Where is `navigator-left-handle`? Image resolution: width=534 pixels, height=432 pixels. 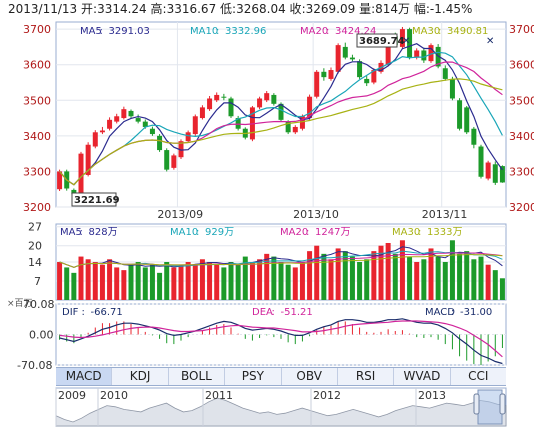 navigator-left-handle is located at coordinates (476, 404).